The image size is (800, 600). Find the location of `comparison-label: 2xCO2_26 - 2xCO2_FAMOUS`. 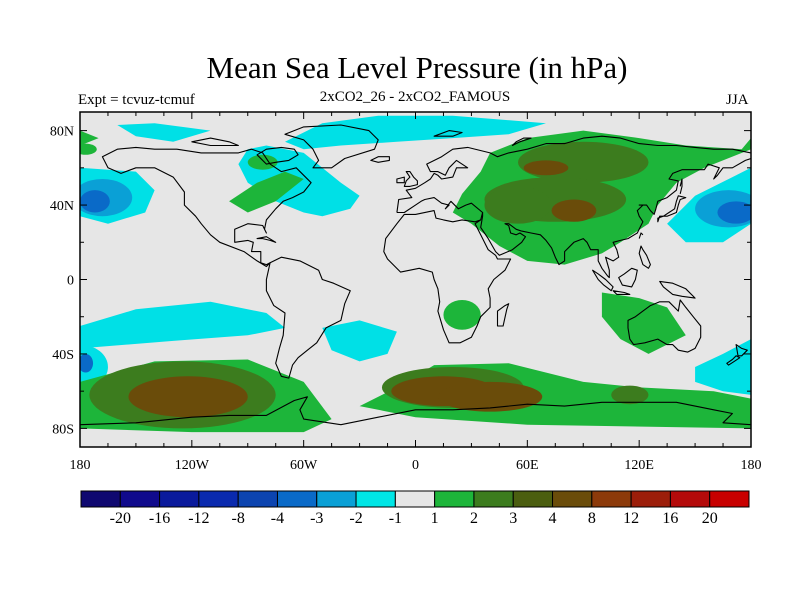

comparison-label: 2xCO2_26 - 2xCO2_FAMOUS is located at coordinates (415, 97).